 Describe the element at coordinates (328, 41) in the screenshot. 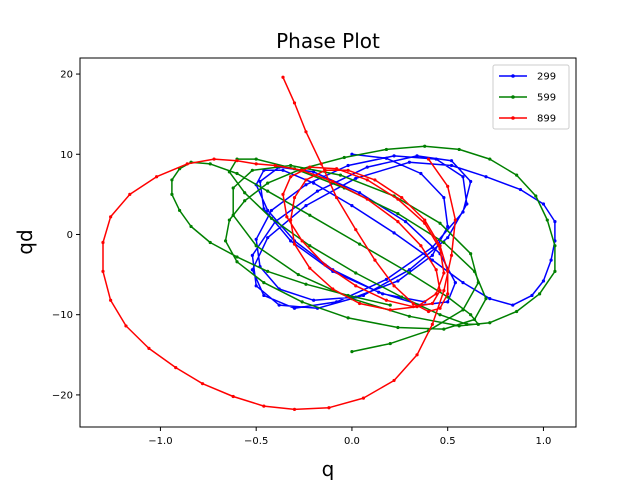

I see `chart-title: Phase Plot` at that location.